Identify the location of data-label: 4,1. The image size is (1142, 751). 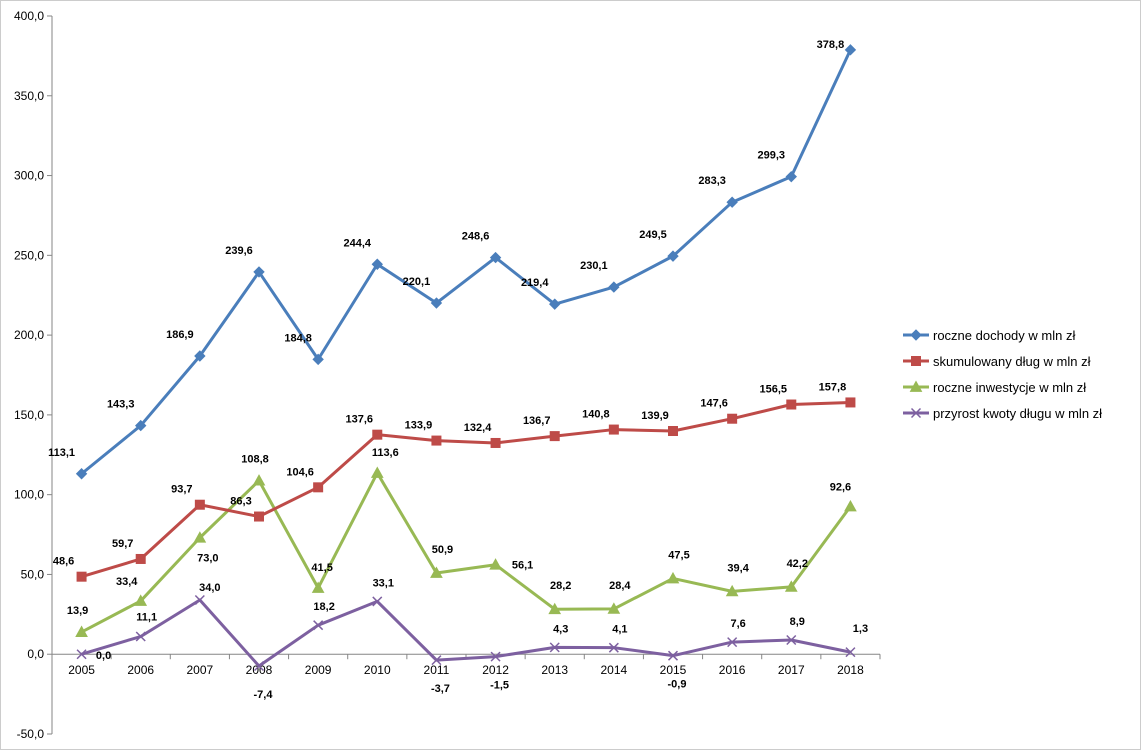
(619, 630).